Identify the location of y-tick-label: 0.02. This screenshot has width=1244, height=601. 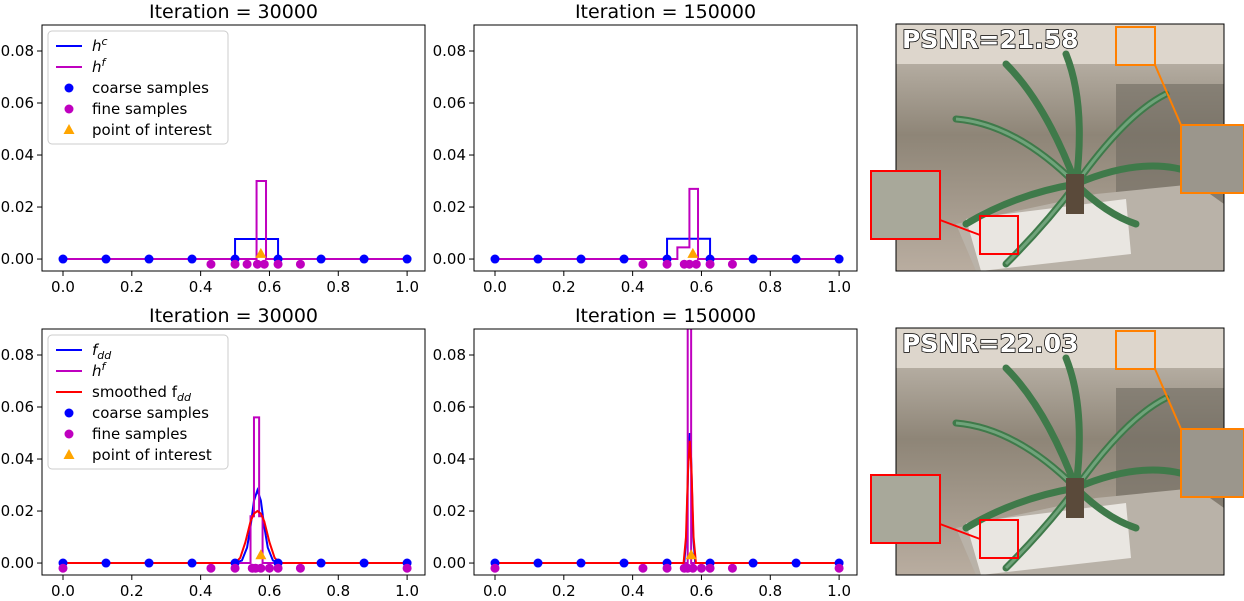
(17, 207).